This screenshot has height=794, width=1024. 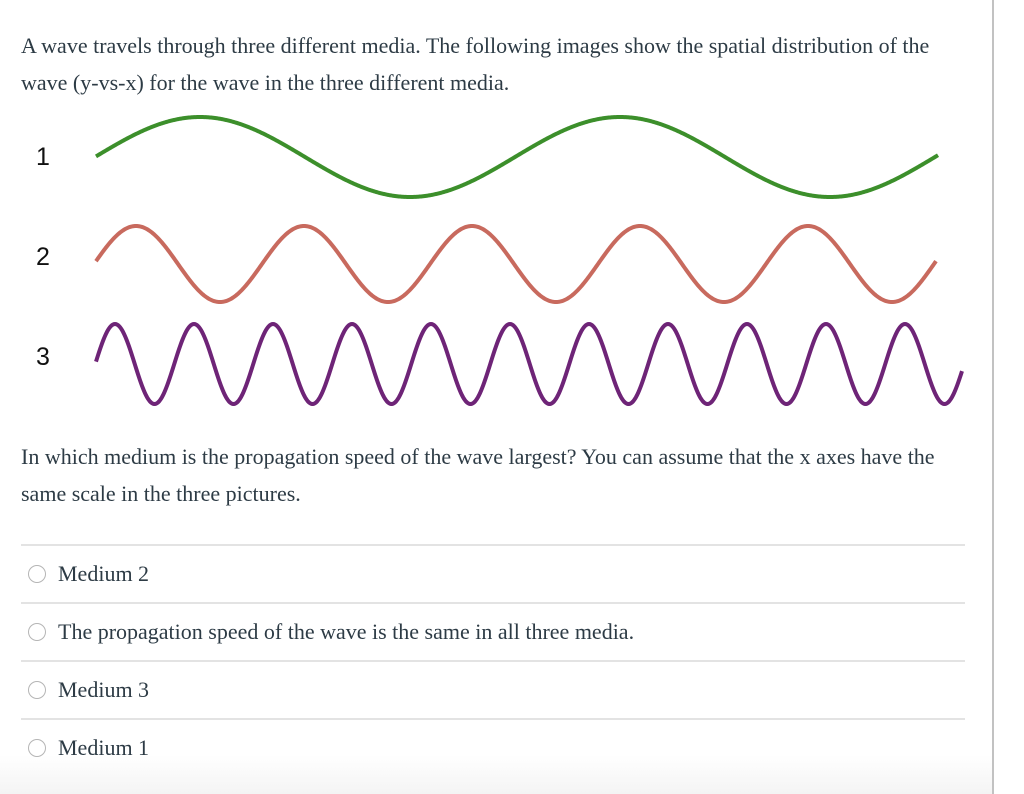 What do you see at coordinates (43, 257) in the screenshot?
I see `wave-label-2: 2` at bounding box center [43, 257].